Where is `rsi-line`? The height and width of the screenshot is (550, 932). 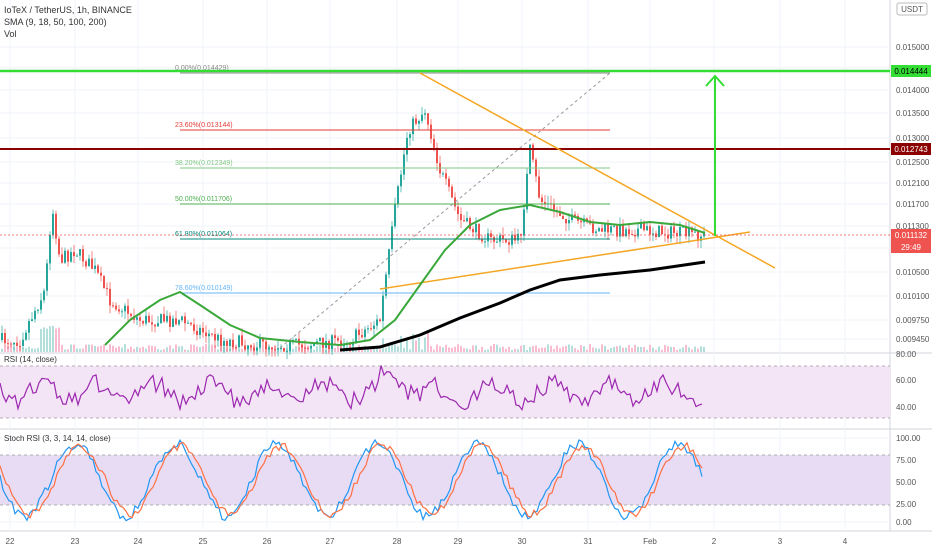
rsi-line is located at coordinates (351, 388).